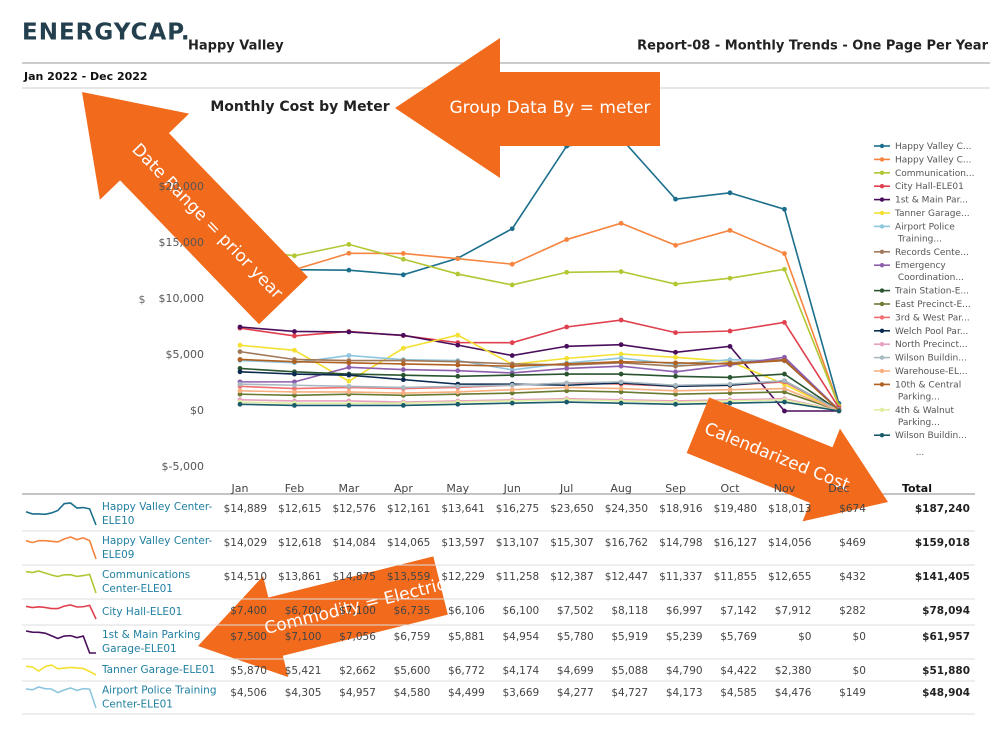 Image resolution: width=1000 pixels, height=730 pixels. Describe the element at coordinates (357, 611) in the screenshot. I see `cell: $7,100` at that location.